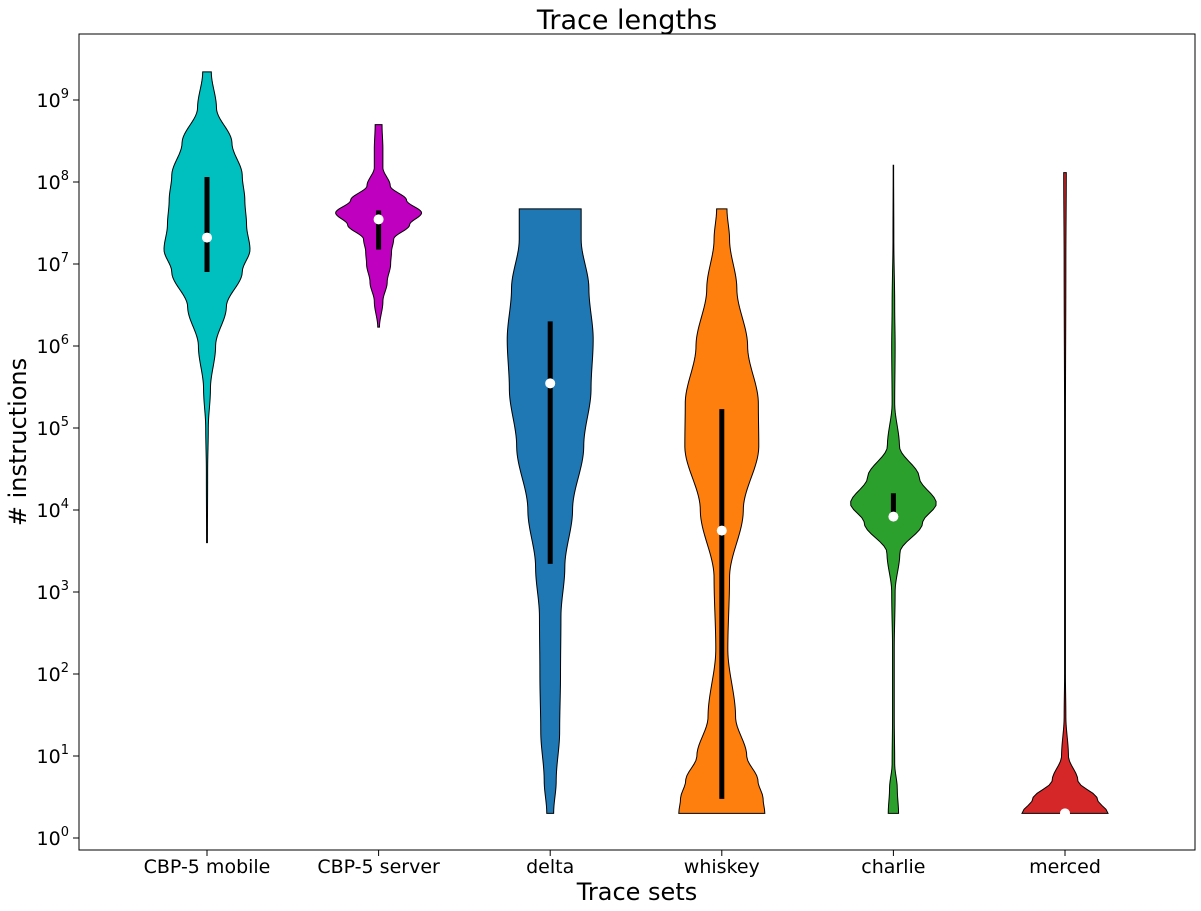 This screenshot has width=1201, height=911. Describe the element at coordinates (378, 867) in the screenshot. I see `x-tick-label: CBP-5 server` at that location.